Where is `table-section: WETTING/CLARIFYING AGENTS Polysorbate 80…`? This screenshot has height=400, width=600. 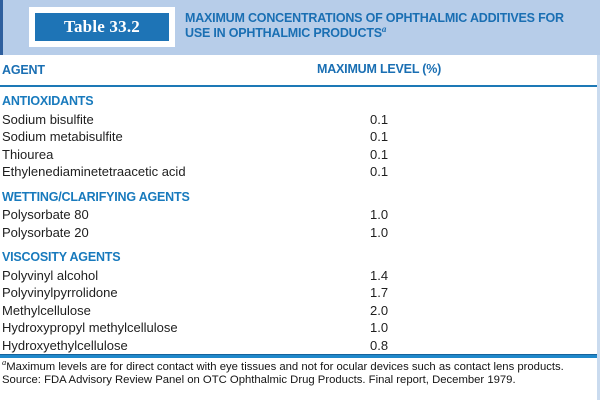 table-section: WETTING/CLARIFYING AGENTS Polysorbate 80… is located at coordinates (301, 215).